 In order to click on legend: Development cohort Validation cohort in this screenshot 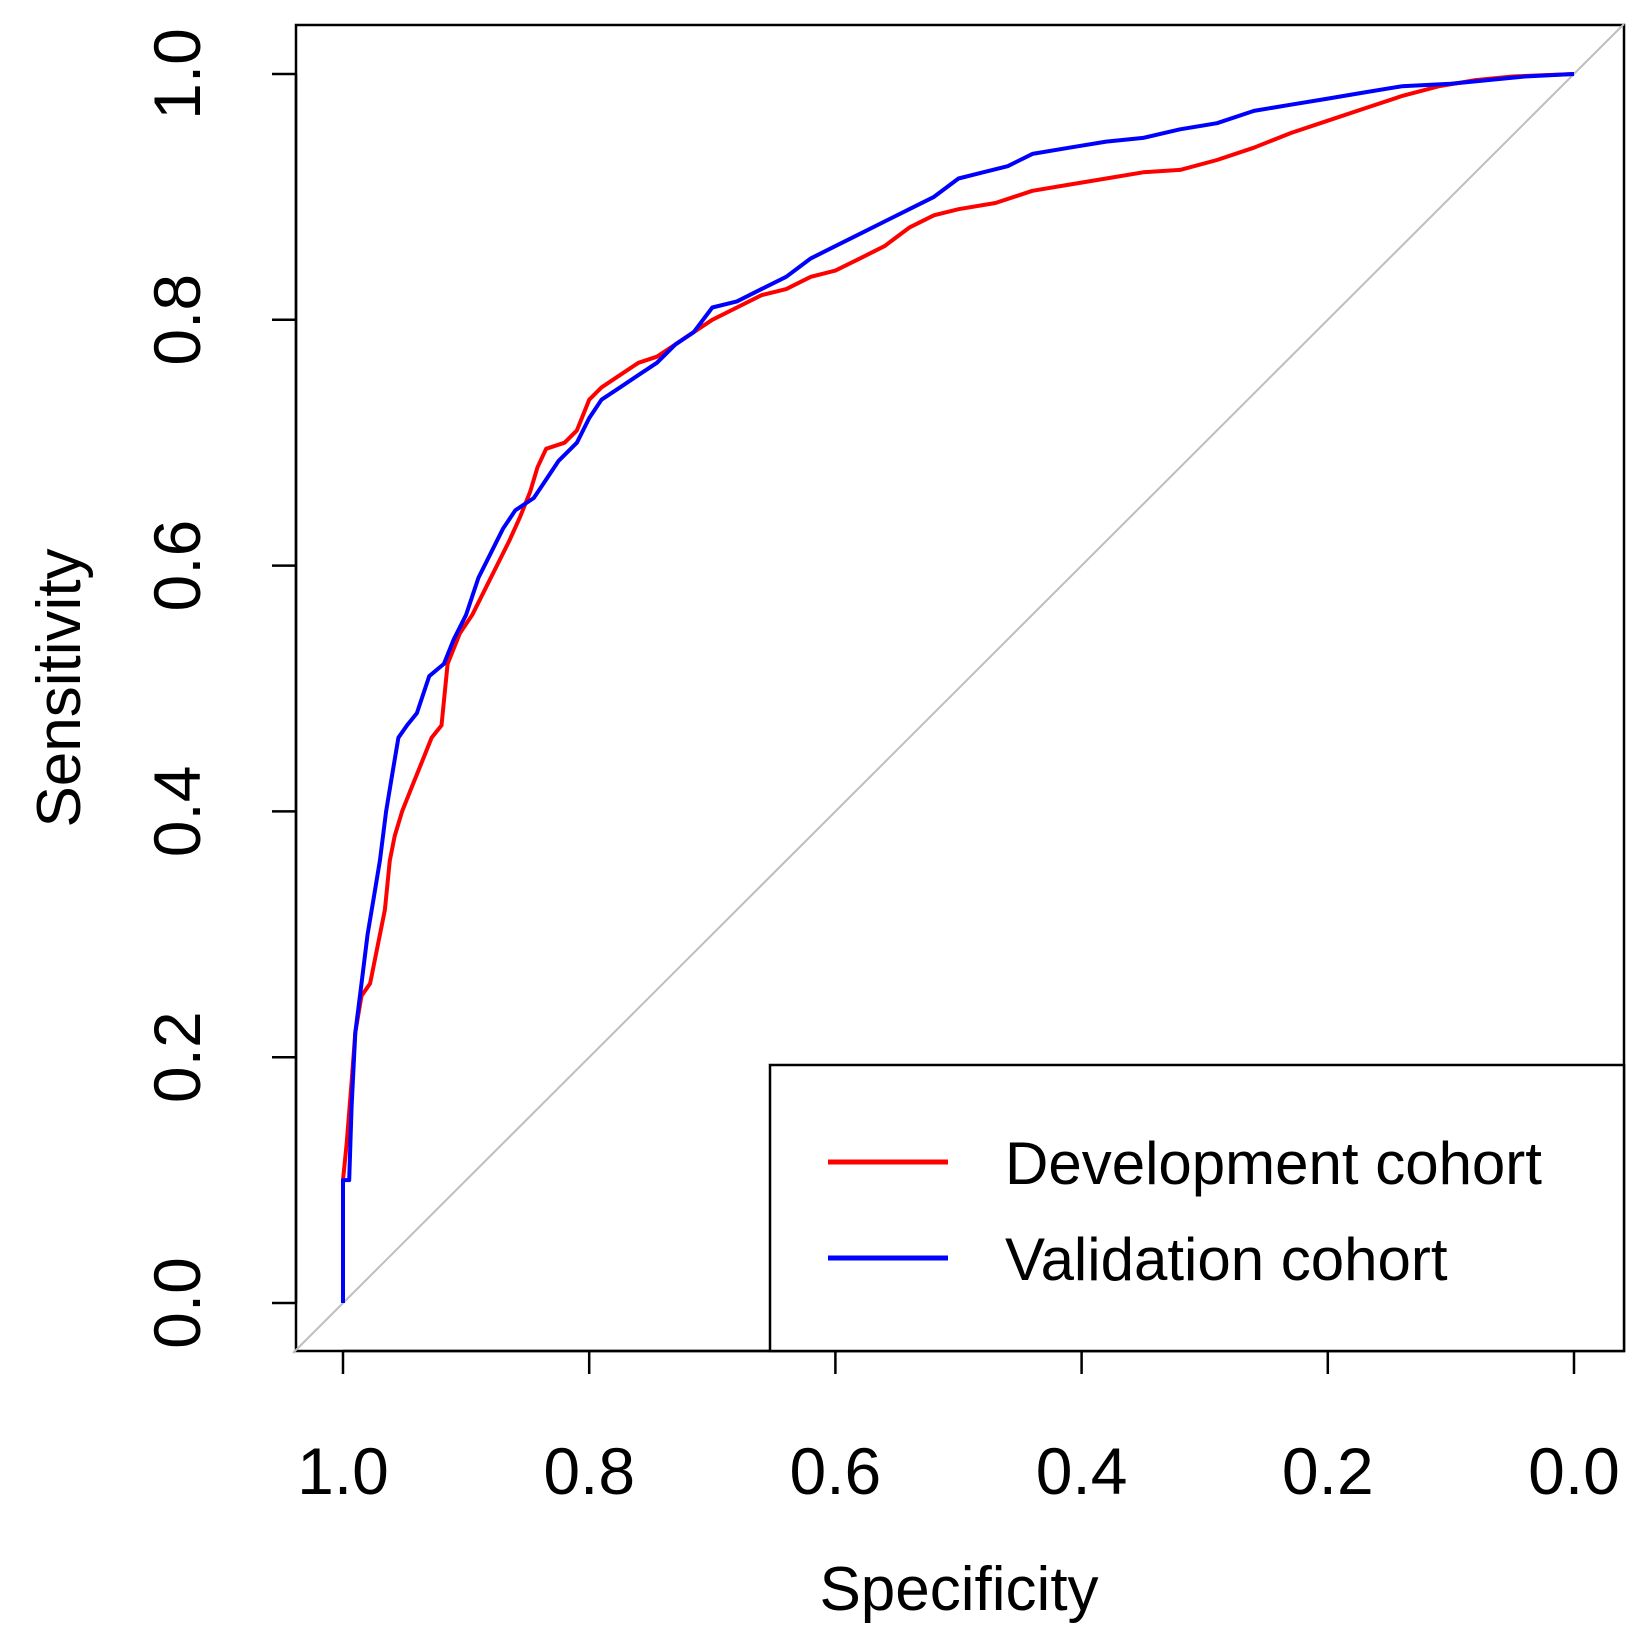, I will do `click(1197, 1208)`.